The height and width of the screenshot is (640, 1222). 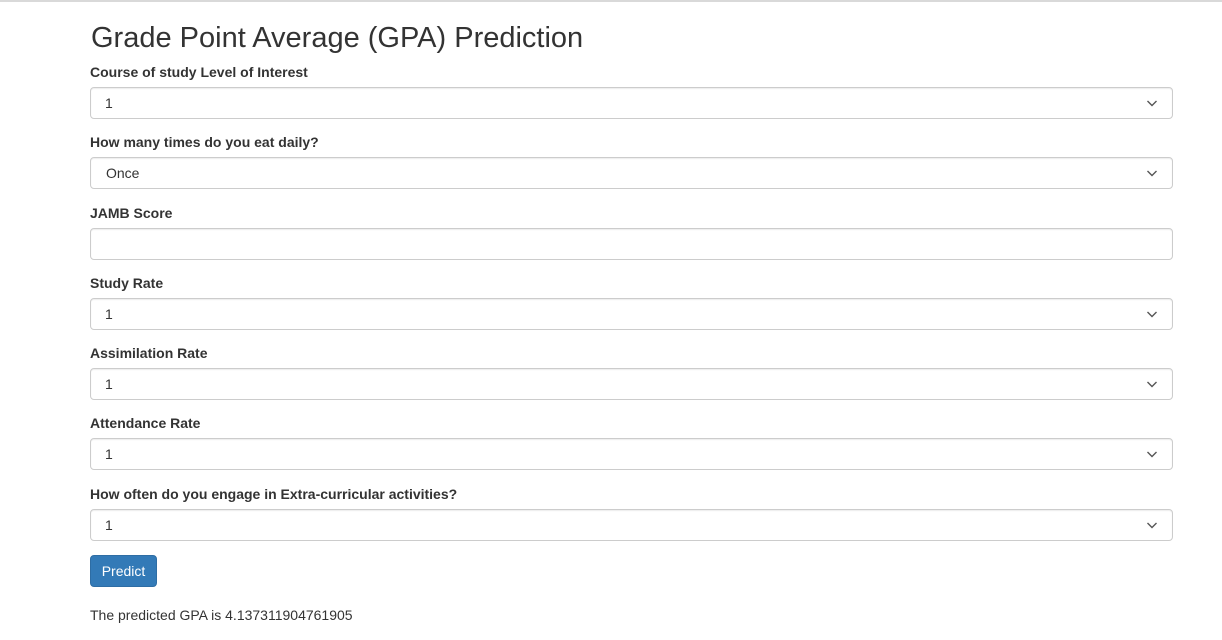 I want to click on assimilation-rate-label: Assimilation Rate, so click(x=149, y=353).